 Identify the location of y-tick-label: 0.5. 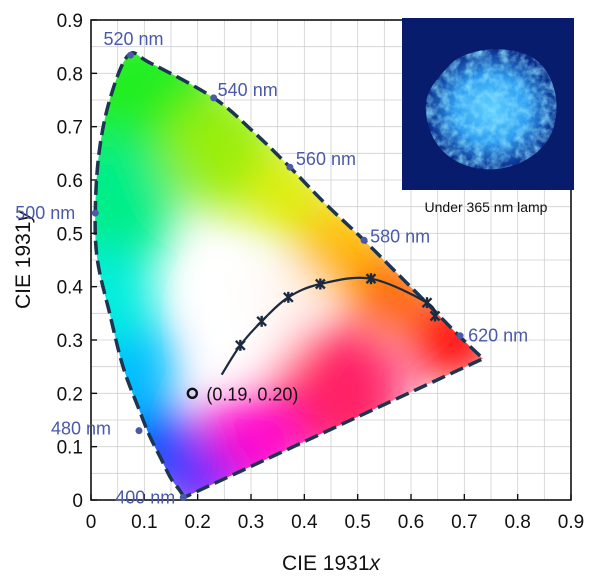
(70, 234).